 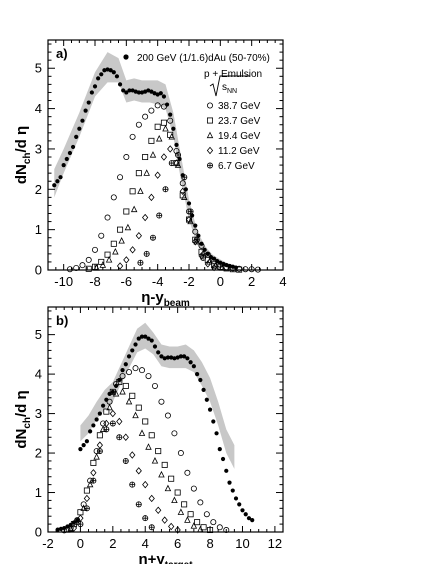 I want to click on legend-marker-dau, so click(x=126, y=57).